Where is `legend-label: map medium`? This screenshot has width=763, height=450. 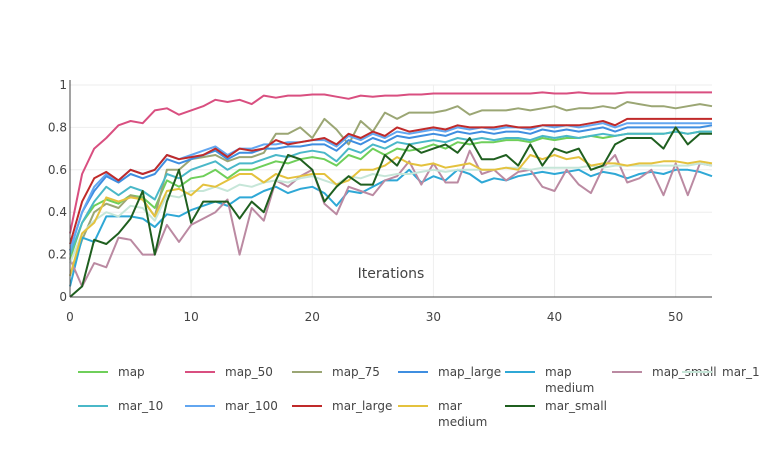 legend-label: map medium is located at coordinates (569, 380).